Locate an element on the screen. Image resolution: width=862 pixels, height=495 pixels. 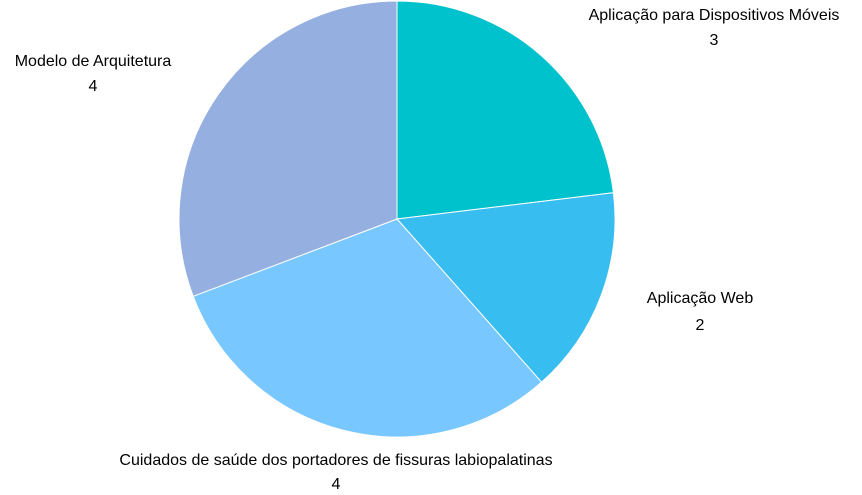
slice-value-mobile-app: 3 is located at coordinates (714, 40).